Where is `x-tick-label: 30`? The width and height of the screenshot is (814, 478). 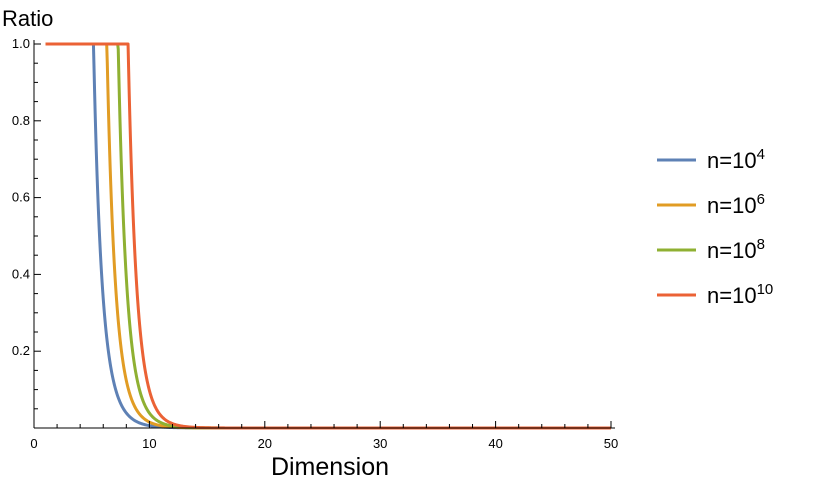 x-tick-label: 30 is located at coordinates (380, 443).